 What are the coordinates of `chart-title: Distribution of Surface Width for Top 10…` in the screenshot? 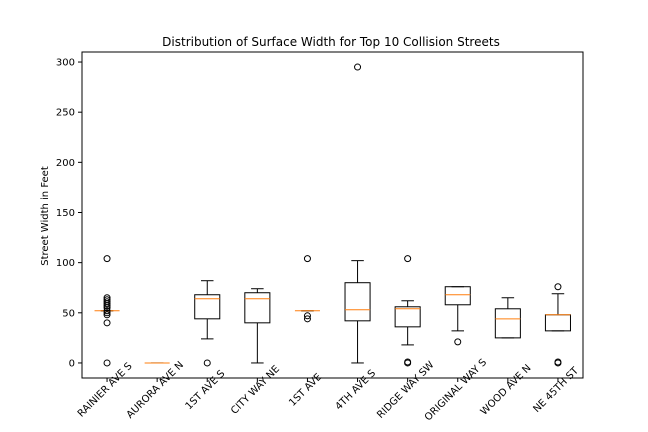 It's located at (331, 42).